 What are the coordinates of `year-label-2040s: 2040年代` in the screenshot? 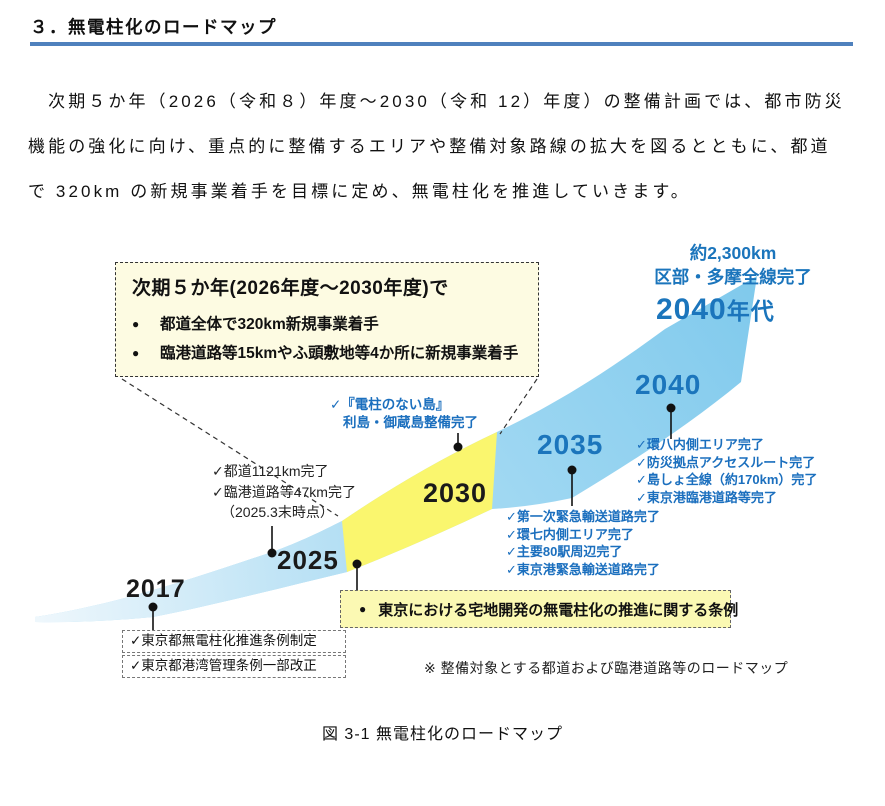 It's located at (715, 309).